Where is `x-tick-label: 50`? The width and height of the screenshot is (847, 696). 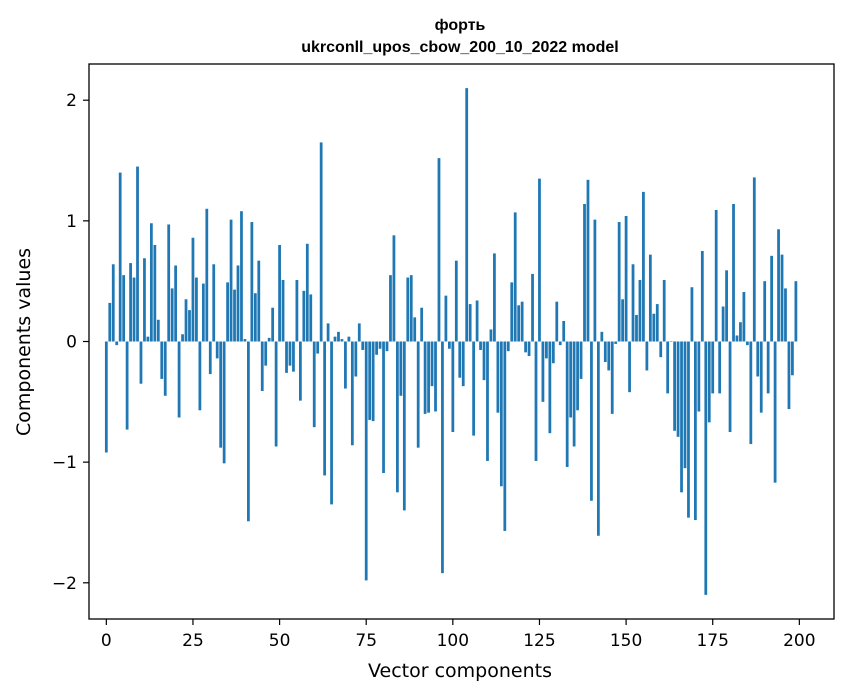 x-tick-label: 50 is located at coordinates (280, 641).